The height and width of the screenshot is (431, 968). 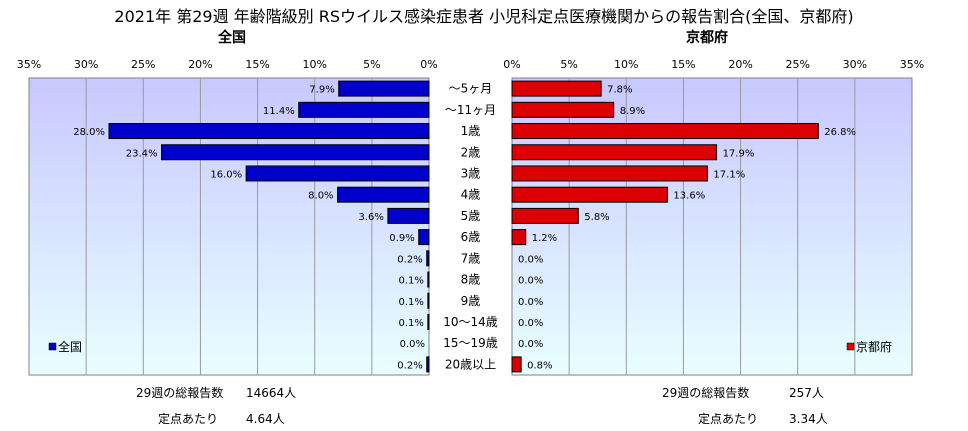 I want to click on kyoto-tick-label: 25%, so click(x=797, y=64).